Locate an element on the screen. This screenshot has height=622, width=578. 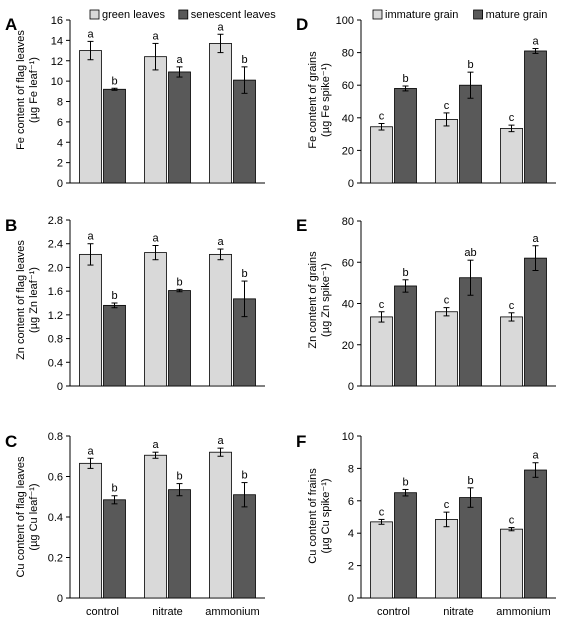
y-axis-title: Fe content of flag leaves (µg Fe leaf⁻¹) is located at coordinates (27, 90).